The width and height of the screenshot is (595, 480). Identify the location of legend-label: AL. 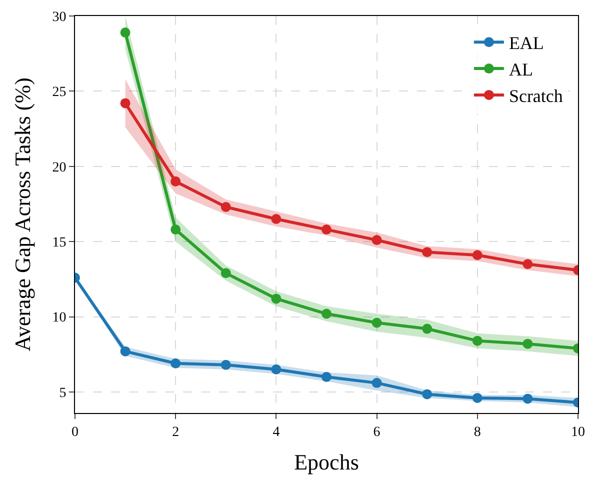
(520, 70).